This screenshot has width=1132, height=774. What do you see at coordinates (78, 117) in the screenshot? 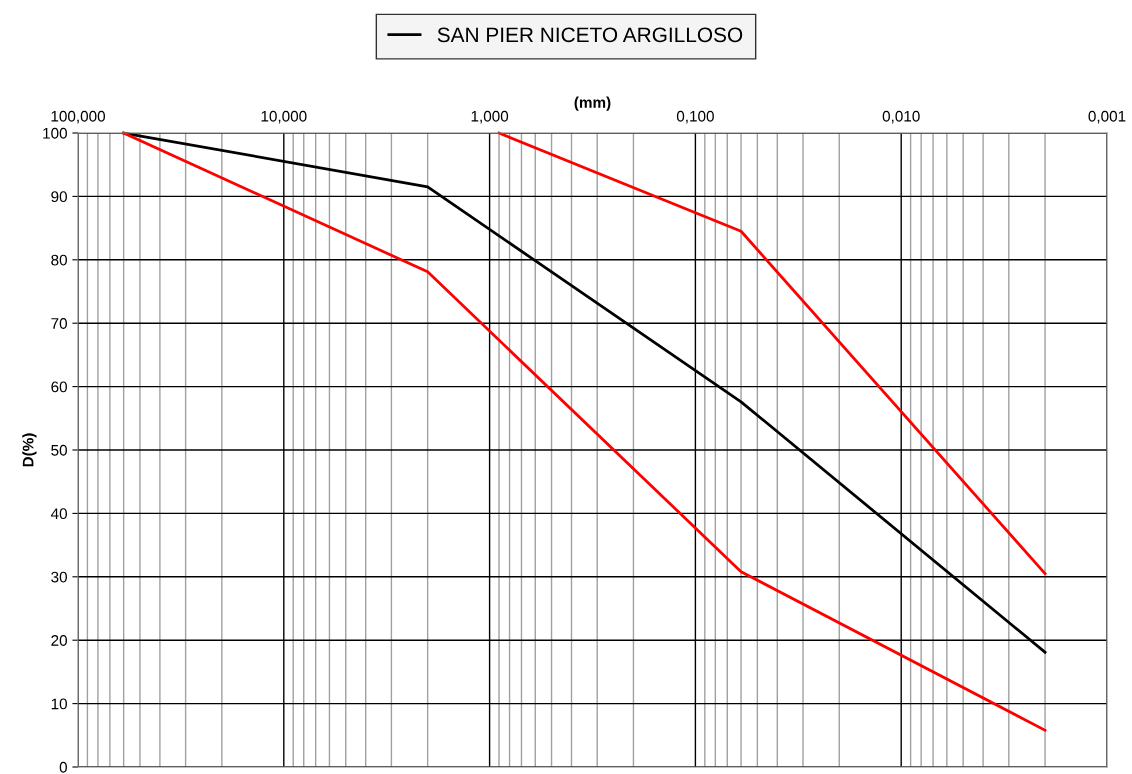
I see `x-tick-label: 100,000` at bounding box center [78, 117].